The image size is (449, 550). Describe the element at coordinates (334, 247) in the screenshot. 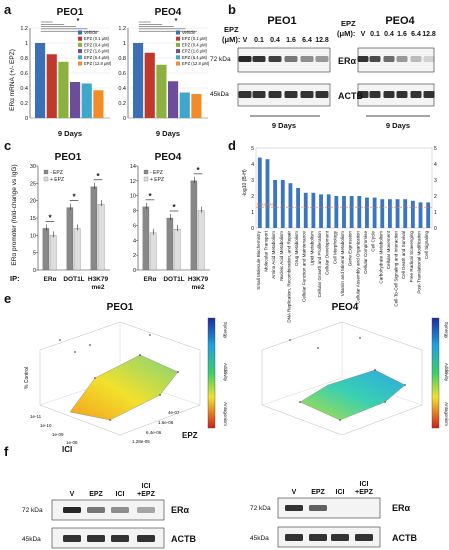

I see `panel-d-category-label: Cell Morphology` at that location.